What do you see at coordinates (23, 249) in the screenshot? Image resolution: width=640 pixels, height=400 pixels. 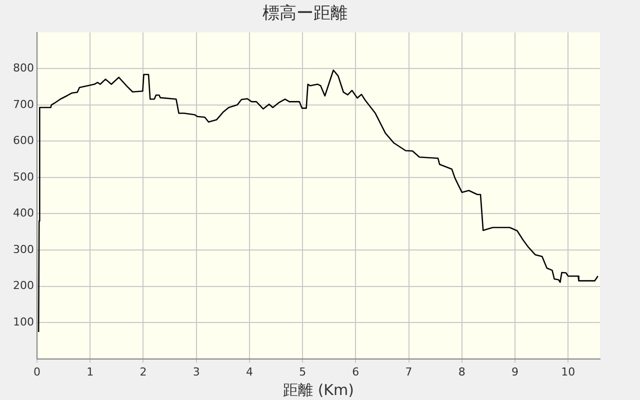 I see `y-tick-label: 300` at bounding box center [23, 249].